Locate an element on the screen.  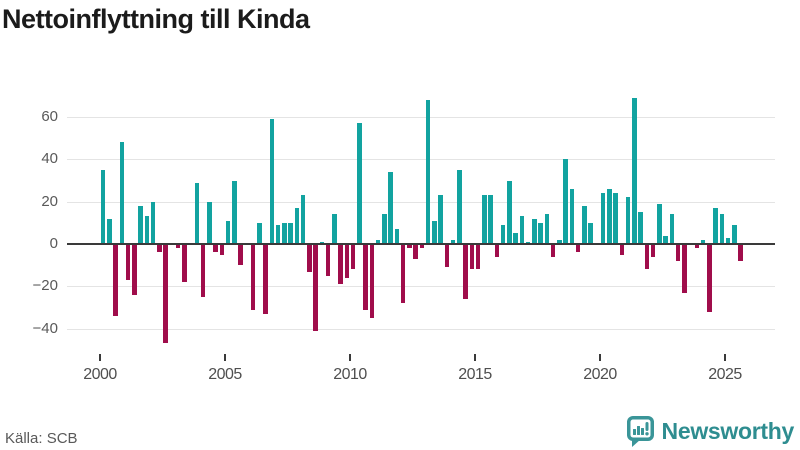
newsworthy-logo: Newsworthy is located at coordinates (710, 431).